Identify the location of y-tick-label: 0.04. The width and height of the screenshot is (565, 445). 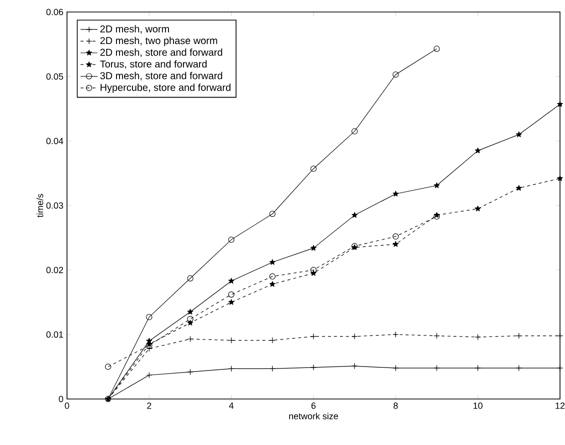
(55, 141).